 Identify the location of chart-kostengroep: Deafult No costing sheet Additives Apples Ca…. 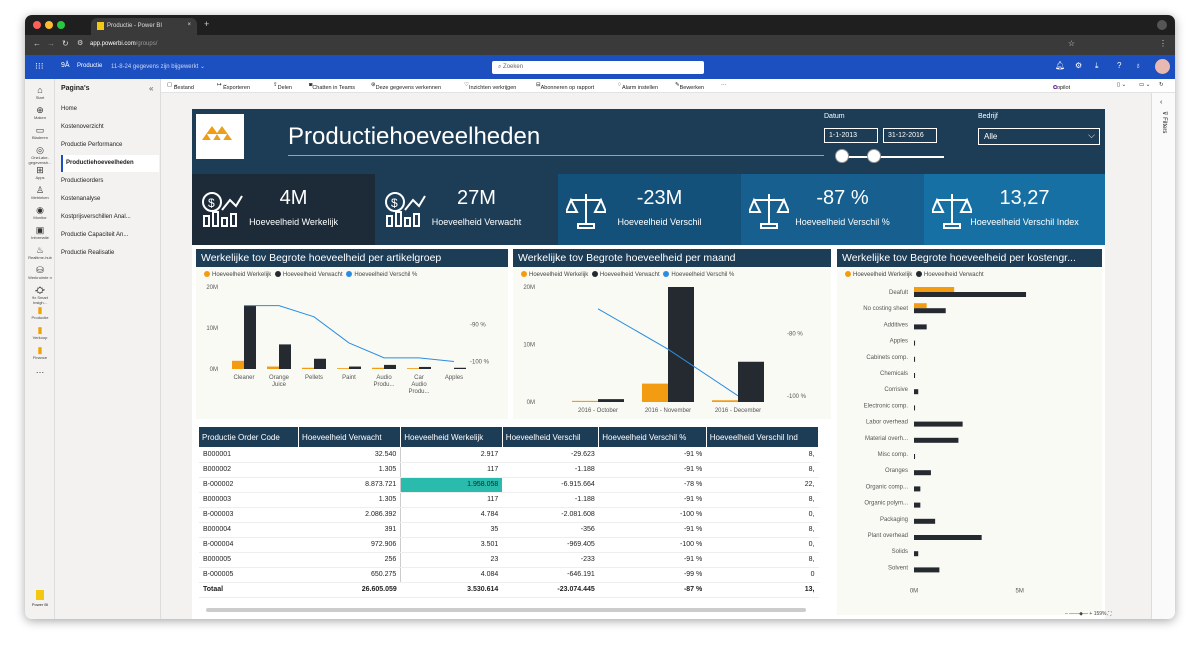
(969, 446).